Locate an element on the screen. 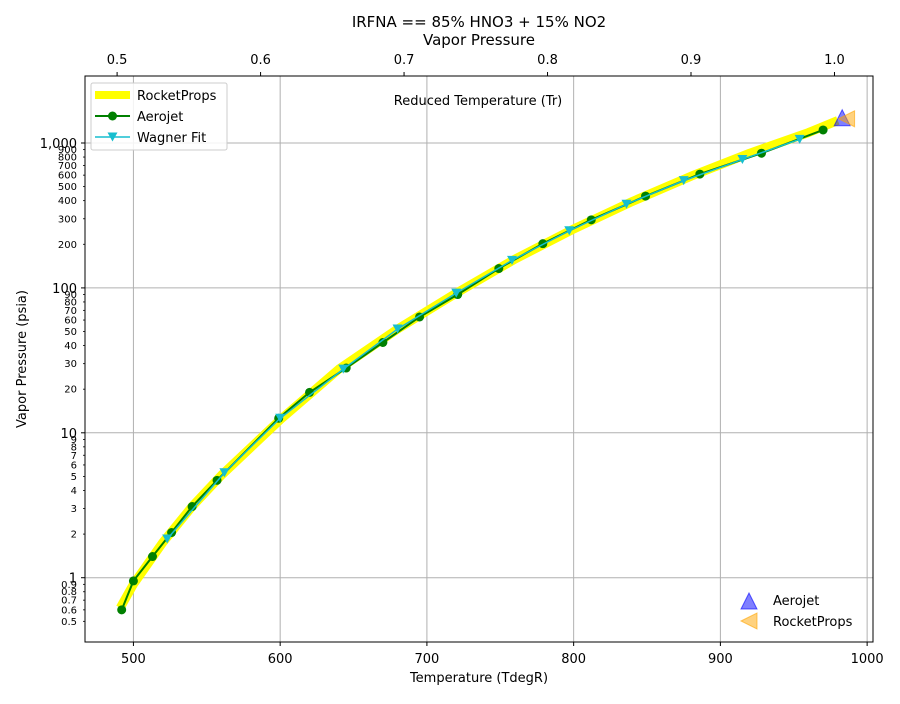 Image resolution: width=900 pixels, height=704 pixels. y-minor-tick-label: 80 is located at coordinates (70, 302).